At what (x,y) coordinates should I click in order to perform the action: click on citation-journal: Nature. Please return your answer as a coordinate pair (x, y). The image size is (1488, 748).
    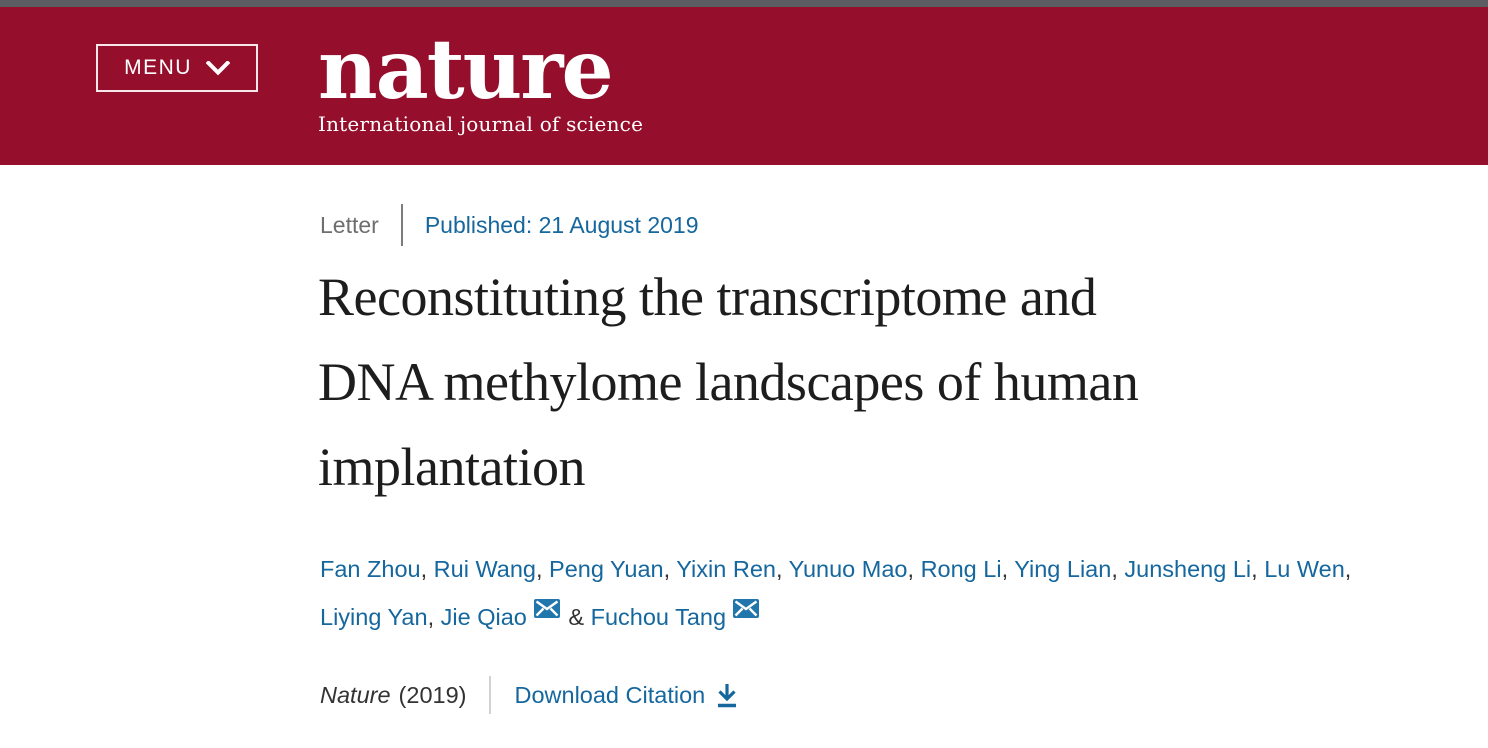
    Looking at the image, I should click on (355, 694).